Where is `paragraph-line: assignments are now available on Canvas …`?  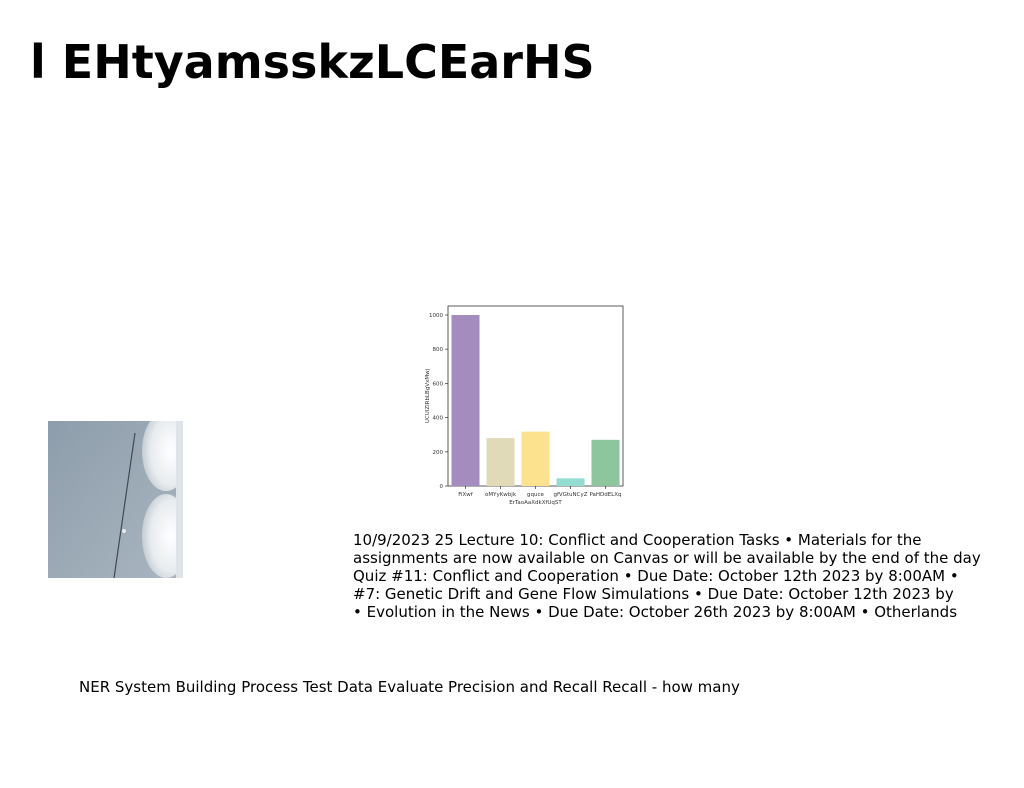 paragraph-line: assignments are now available on Canvas … is located at coordinates (667, 558).